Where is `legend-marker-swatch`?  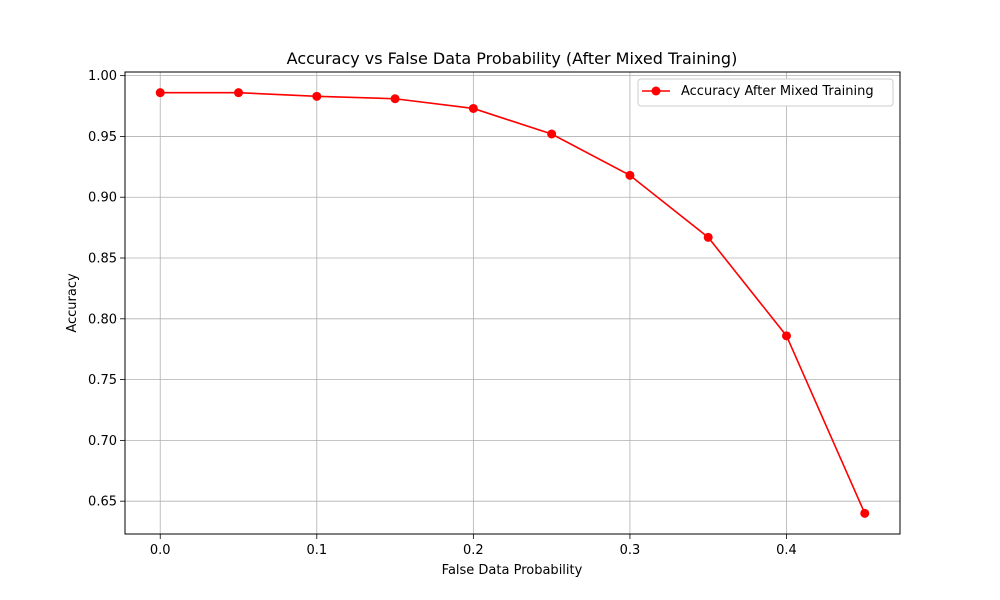
legend-marker-swatch is located at coordinates (656, 91).